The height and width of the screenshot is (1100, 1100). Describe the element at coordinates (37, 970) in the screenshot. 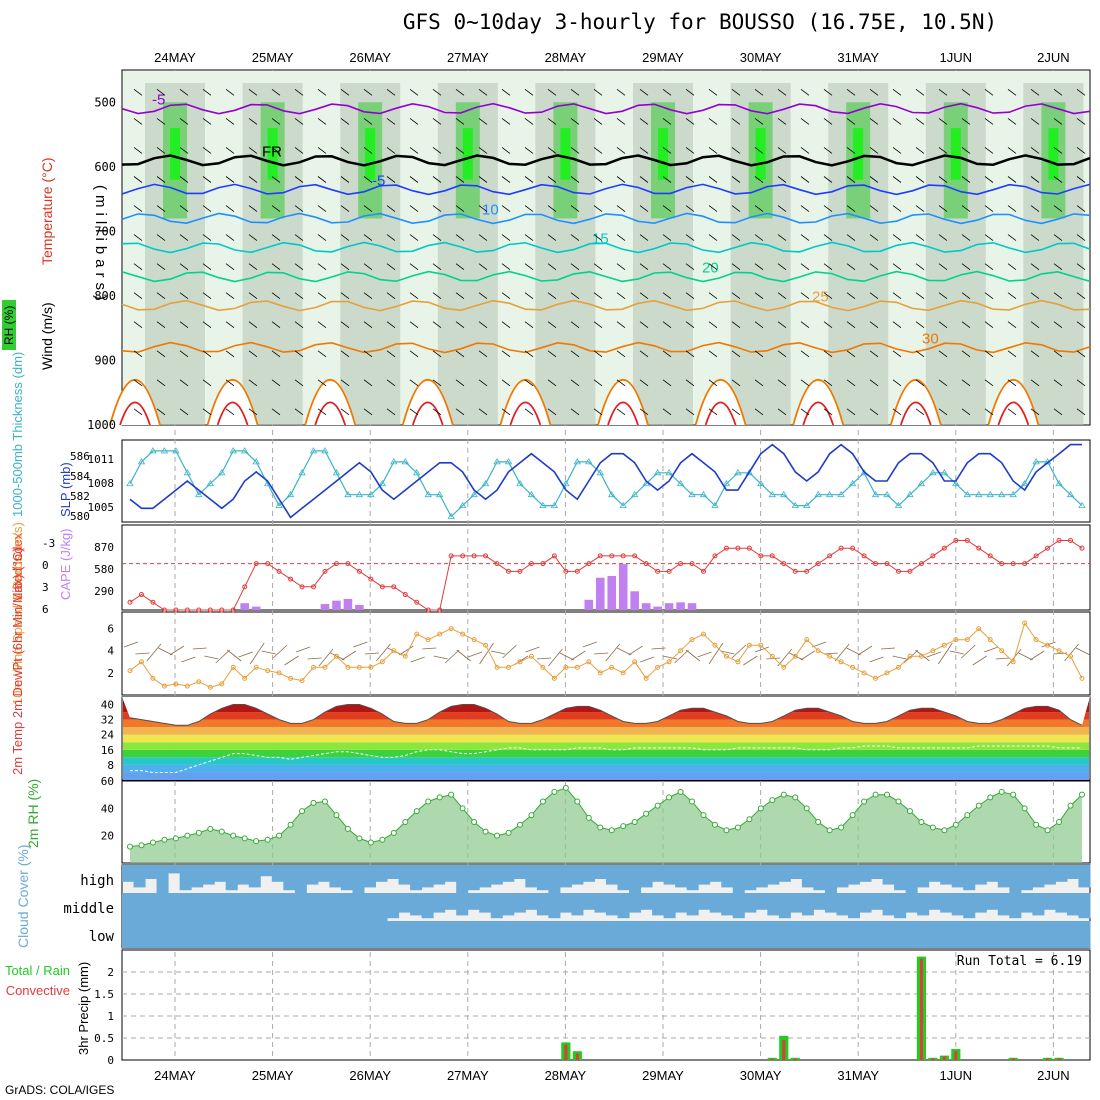

I see `legend-total-rain: Total / Rain` at that location.